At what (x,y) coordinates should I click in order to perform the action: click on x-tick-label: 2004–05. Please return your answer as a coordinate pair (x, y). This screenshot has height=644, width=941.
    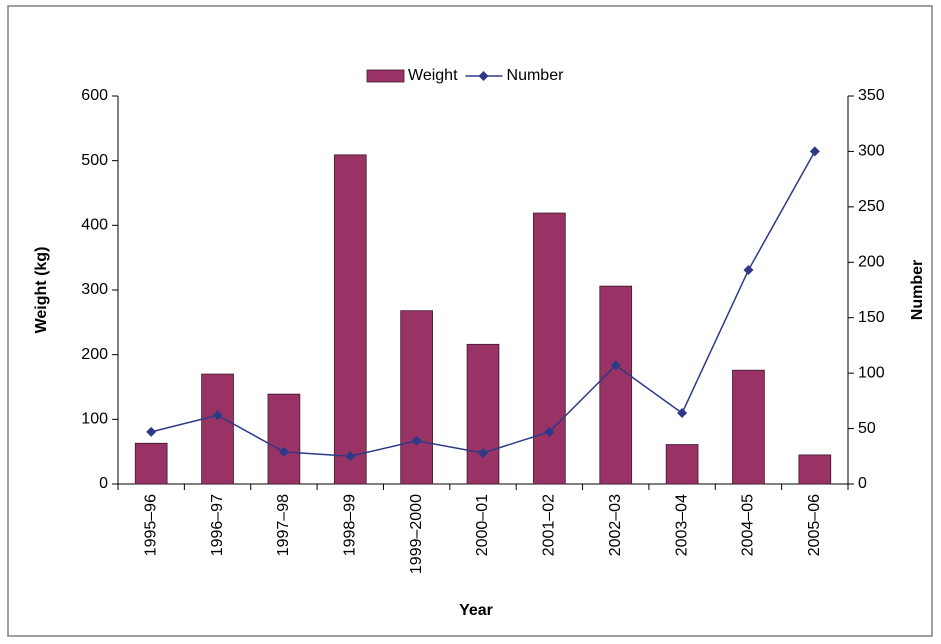
    Looking at the image, I should click on (748, 525).